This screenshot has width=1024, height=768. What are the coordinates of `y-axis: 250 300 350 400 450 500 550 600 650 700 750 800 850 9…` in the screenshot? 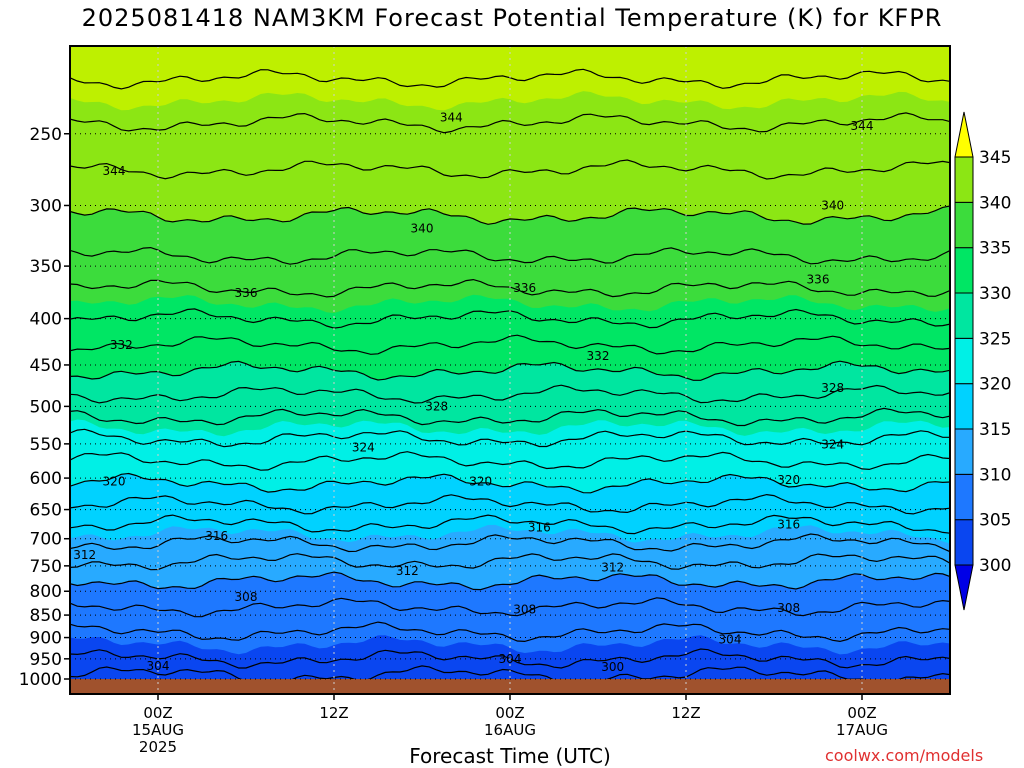 It's located at (44, 407).